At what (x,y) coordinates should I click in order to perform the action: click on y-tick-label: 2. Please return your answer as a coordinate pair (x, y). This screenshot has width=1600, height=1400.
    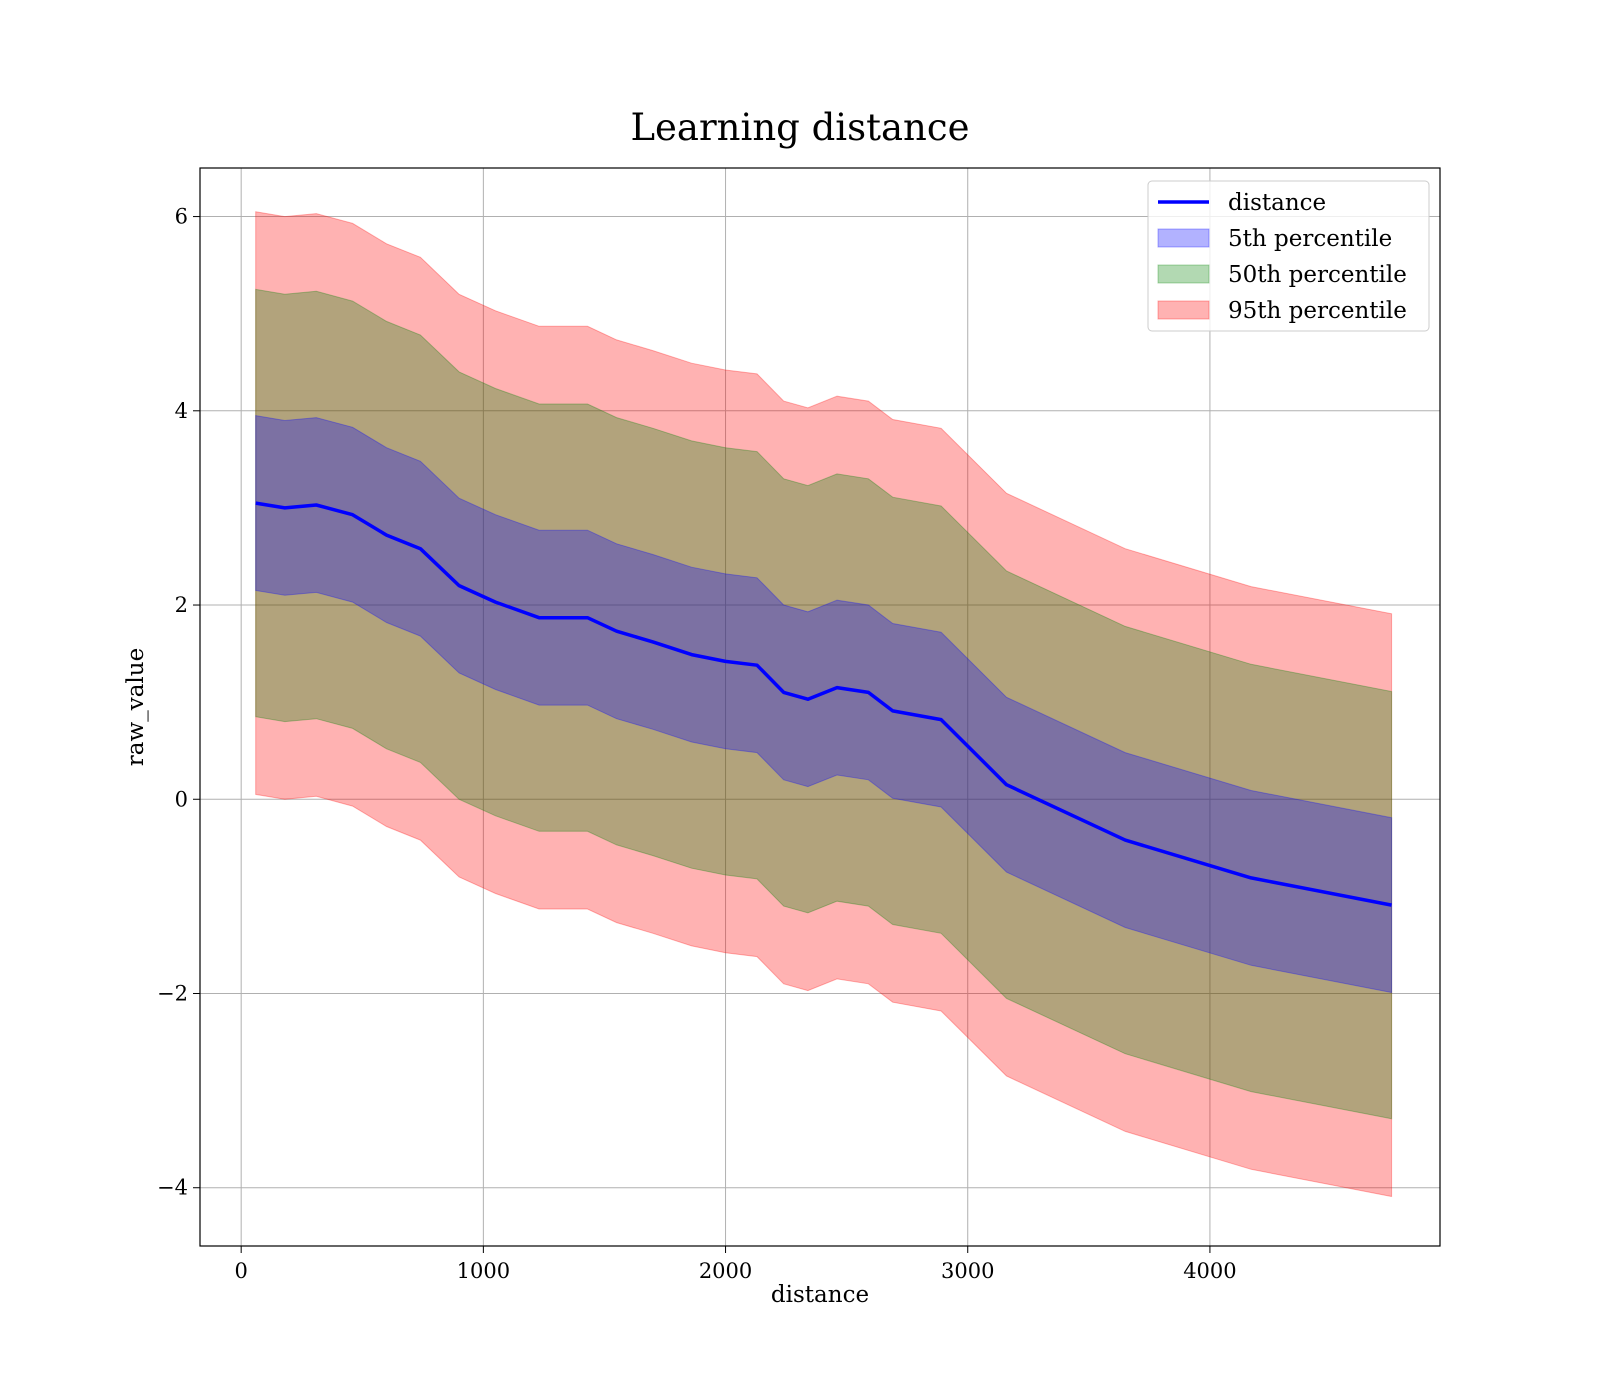
    Looking at the image, I should click on (181, 605).